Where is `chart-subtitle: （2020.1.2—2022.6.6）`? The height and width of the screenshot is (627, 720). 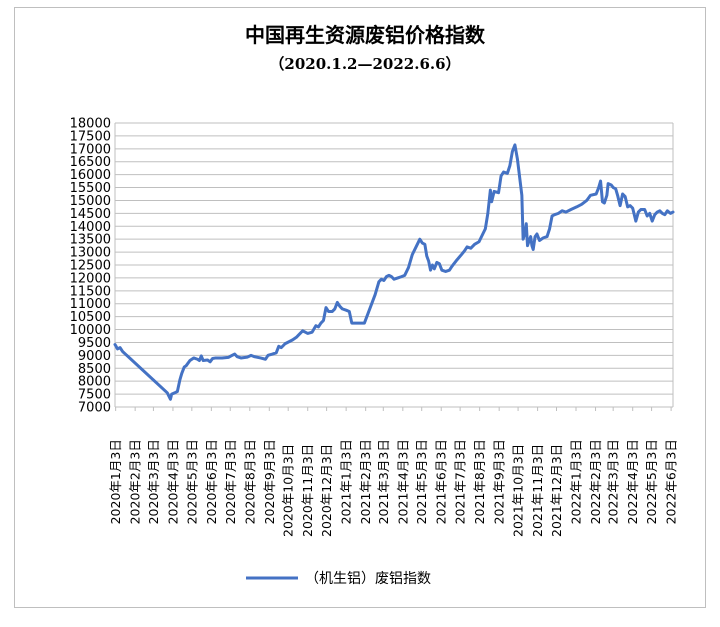
chart-subtitle: （2020.1.2—2022.6.6） is located at coordinates (364, 64).